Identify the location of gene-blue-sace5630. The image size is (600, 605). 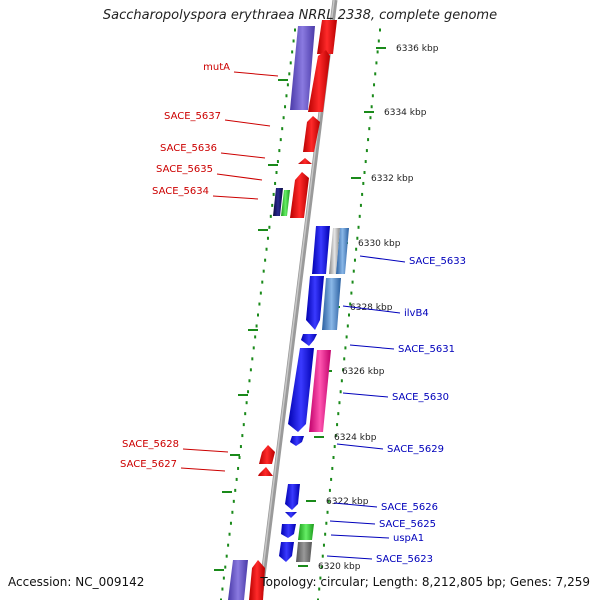
(301, 390).